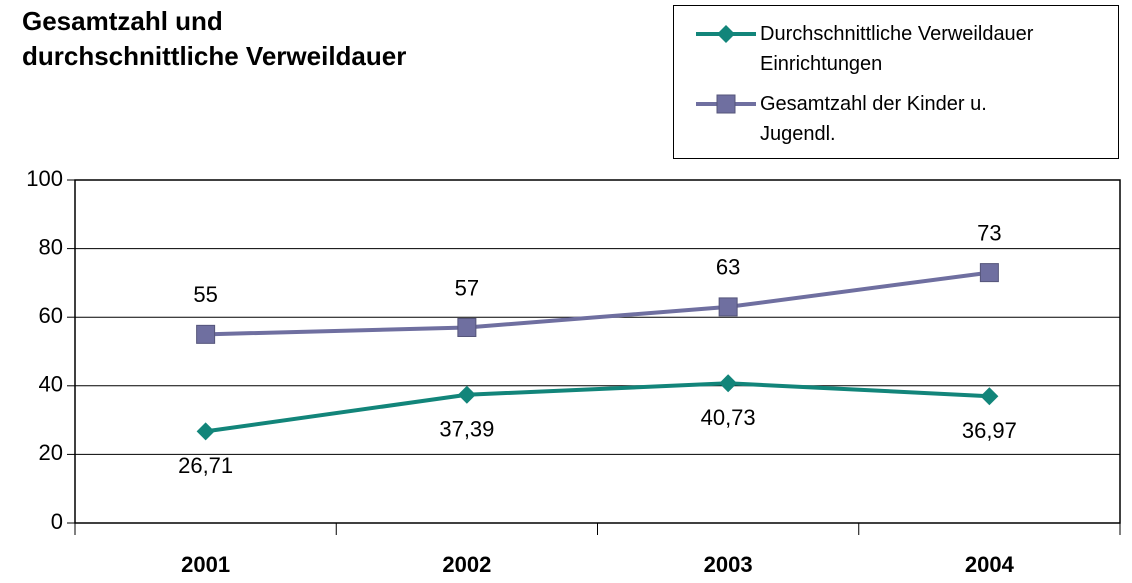 The height and width of the screenshot is (583, 1132). Describe the element at coordinates (51, 384) in the screenshot. I see `y-tick-label: 40` at that location.